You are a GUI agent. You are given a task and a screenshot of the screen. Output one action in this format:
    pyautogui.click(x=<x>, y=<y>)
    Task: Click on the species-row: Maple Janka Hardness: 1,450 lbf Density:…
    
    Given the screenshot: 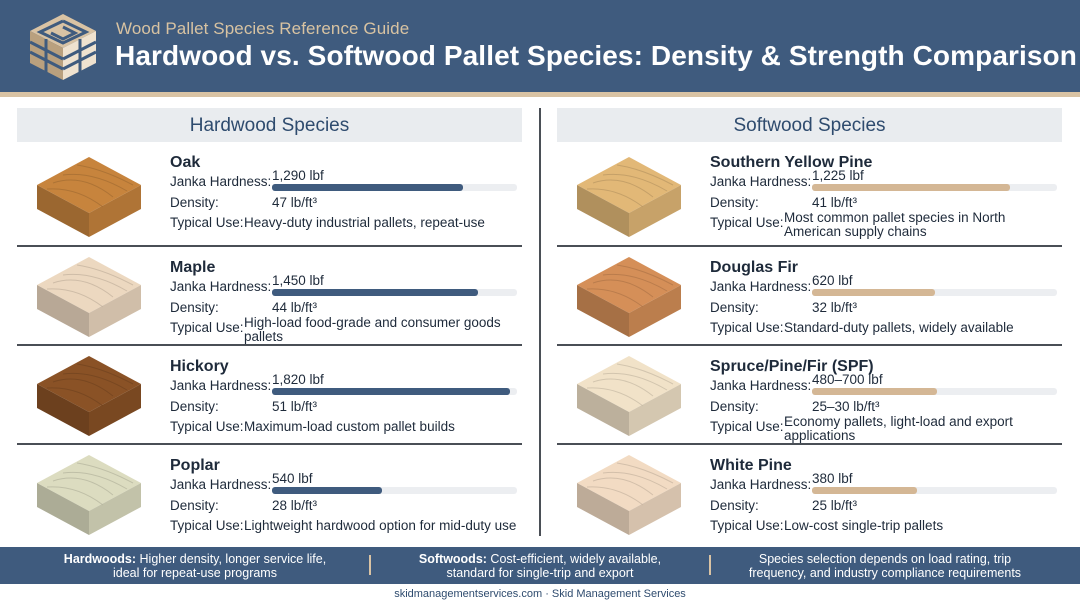 What is the action you would take?
    pyautogui.click(x=269, y=296)
    